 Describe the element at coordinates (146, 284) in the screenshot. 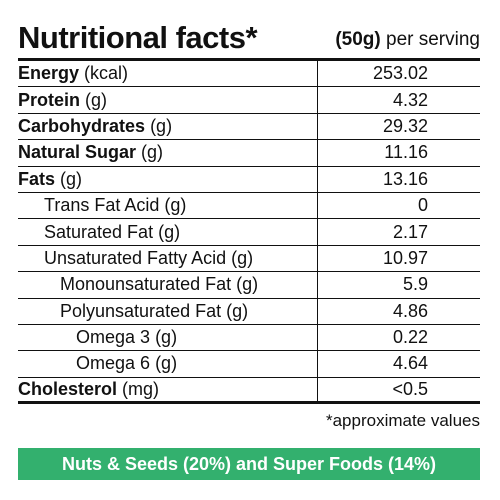

I see `nutrient-name: Monounsaturated Fat` at that location.